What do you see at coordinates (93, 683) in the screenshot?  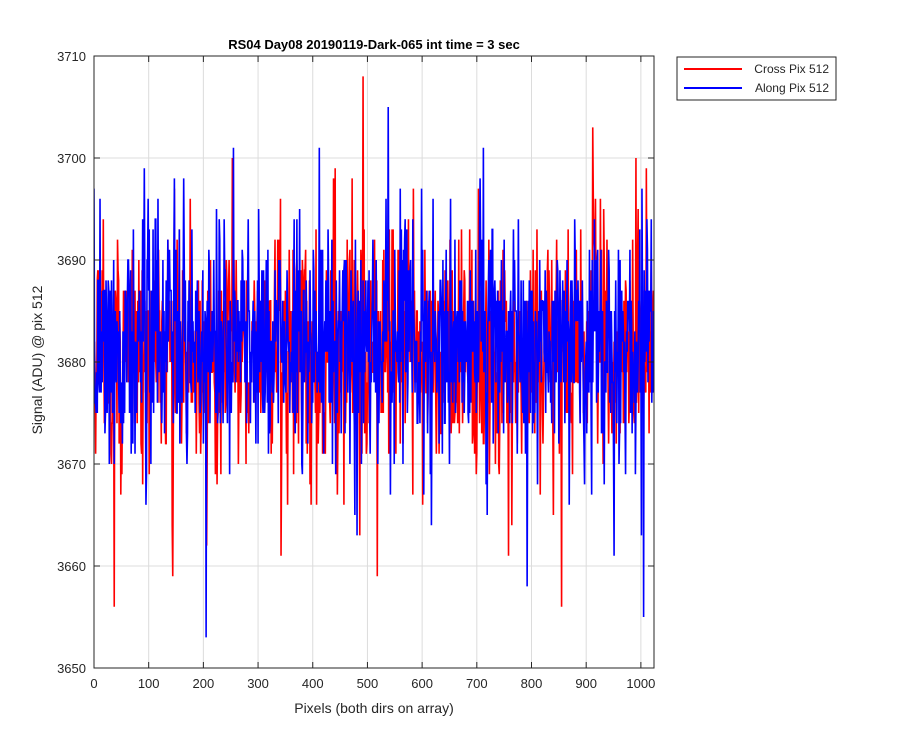 I see `x-tick-label: 0` at bounding box center [93, 683].